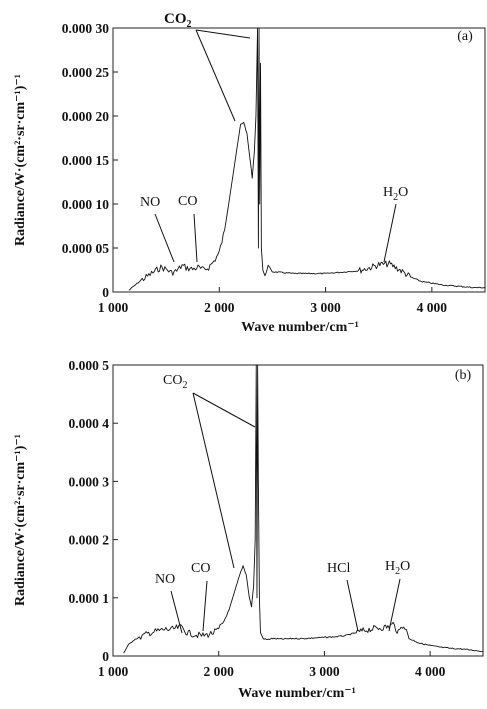 This screenshot has height=709, width=487. What do you see at coordinates (352, 605) in the screenshot?
I see `panel-b-arrow-hcl` at bounding box center [352, 605].